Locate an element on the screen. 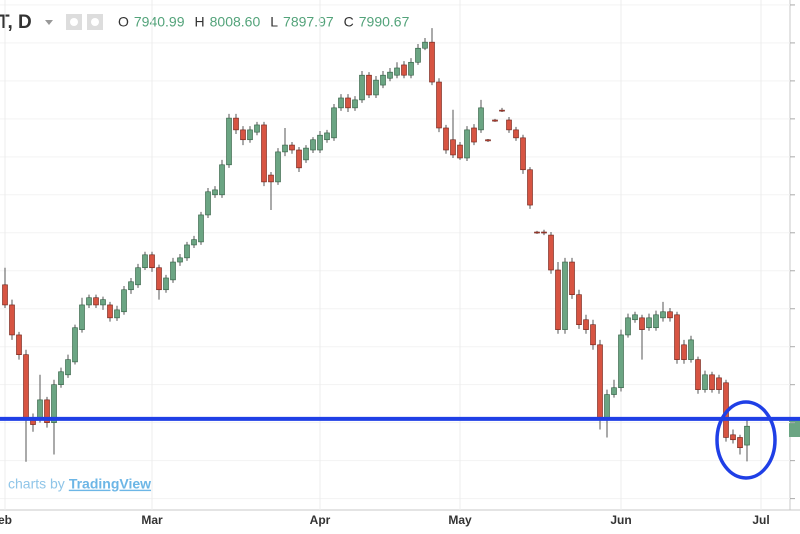  x-tick-label: Apr is located at coordinates (320, 520).